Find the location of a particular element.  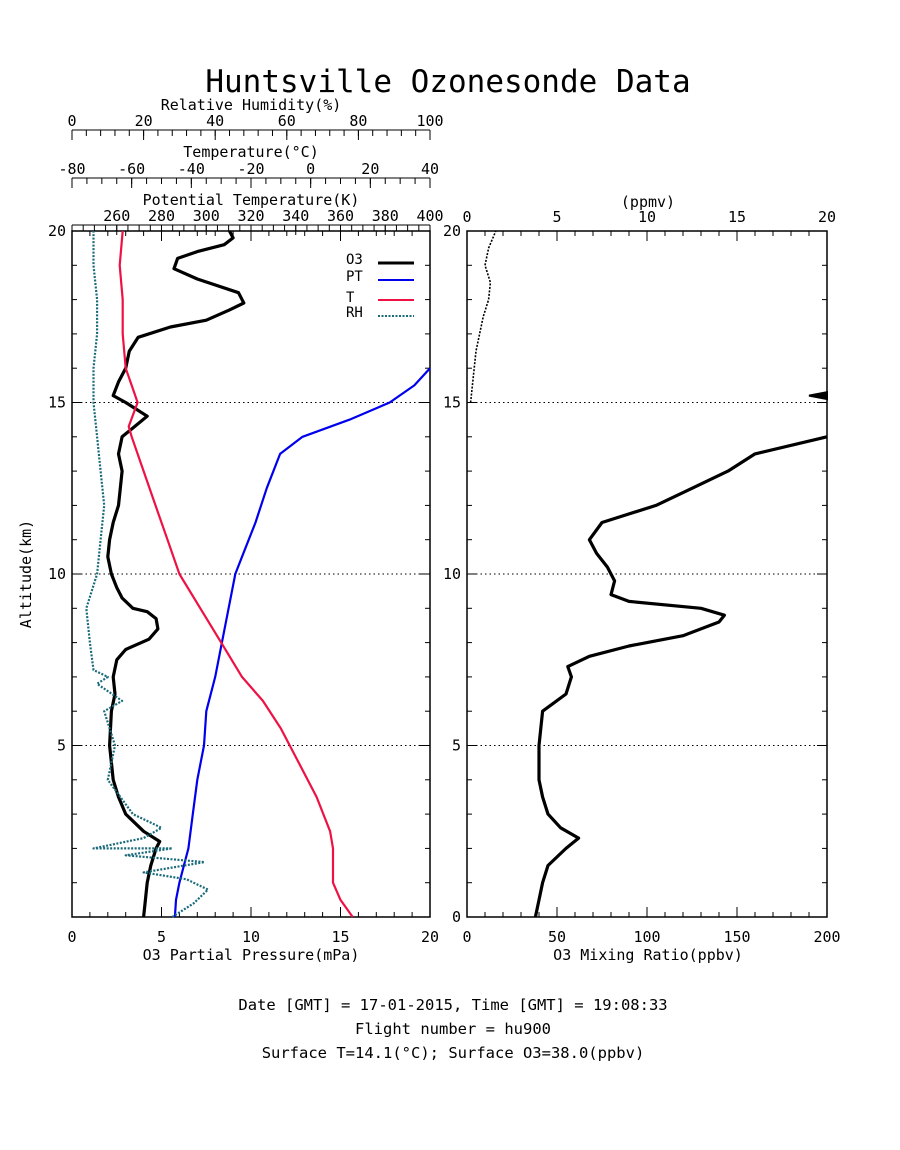

ppmv-spike is located at coordinates (818, 396).